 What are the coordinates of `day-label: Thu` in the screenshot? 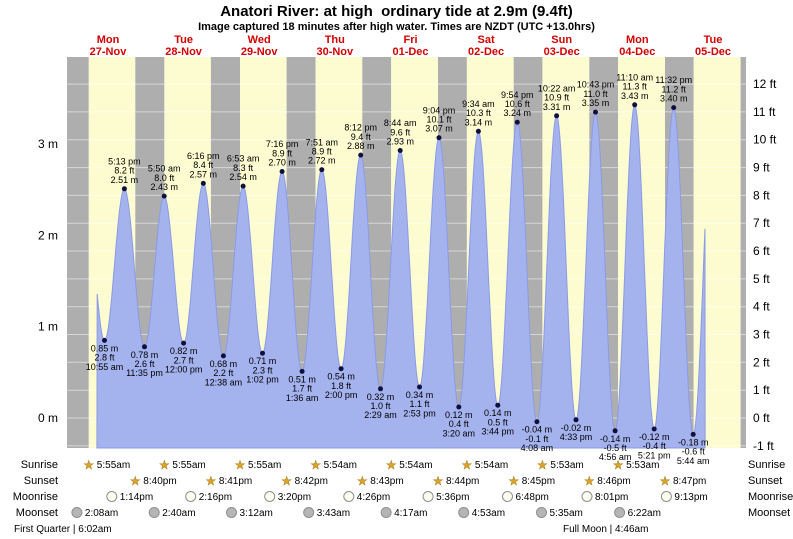 It's located at (335, 40).